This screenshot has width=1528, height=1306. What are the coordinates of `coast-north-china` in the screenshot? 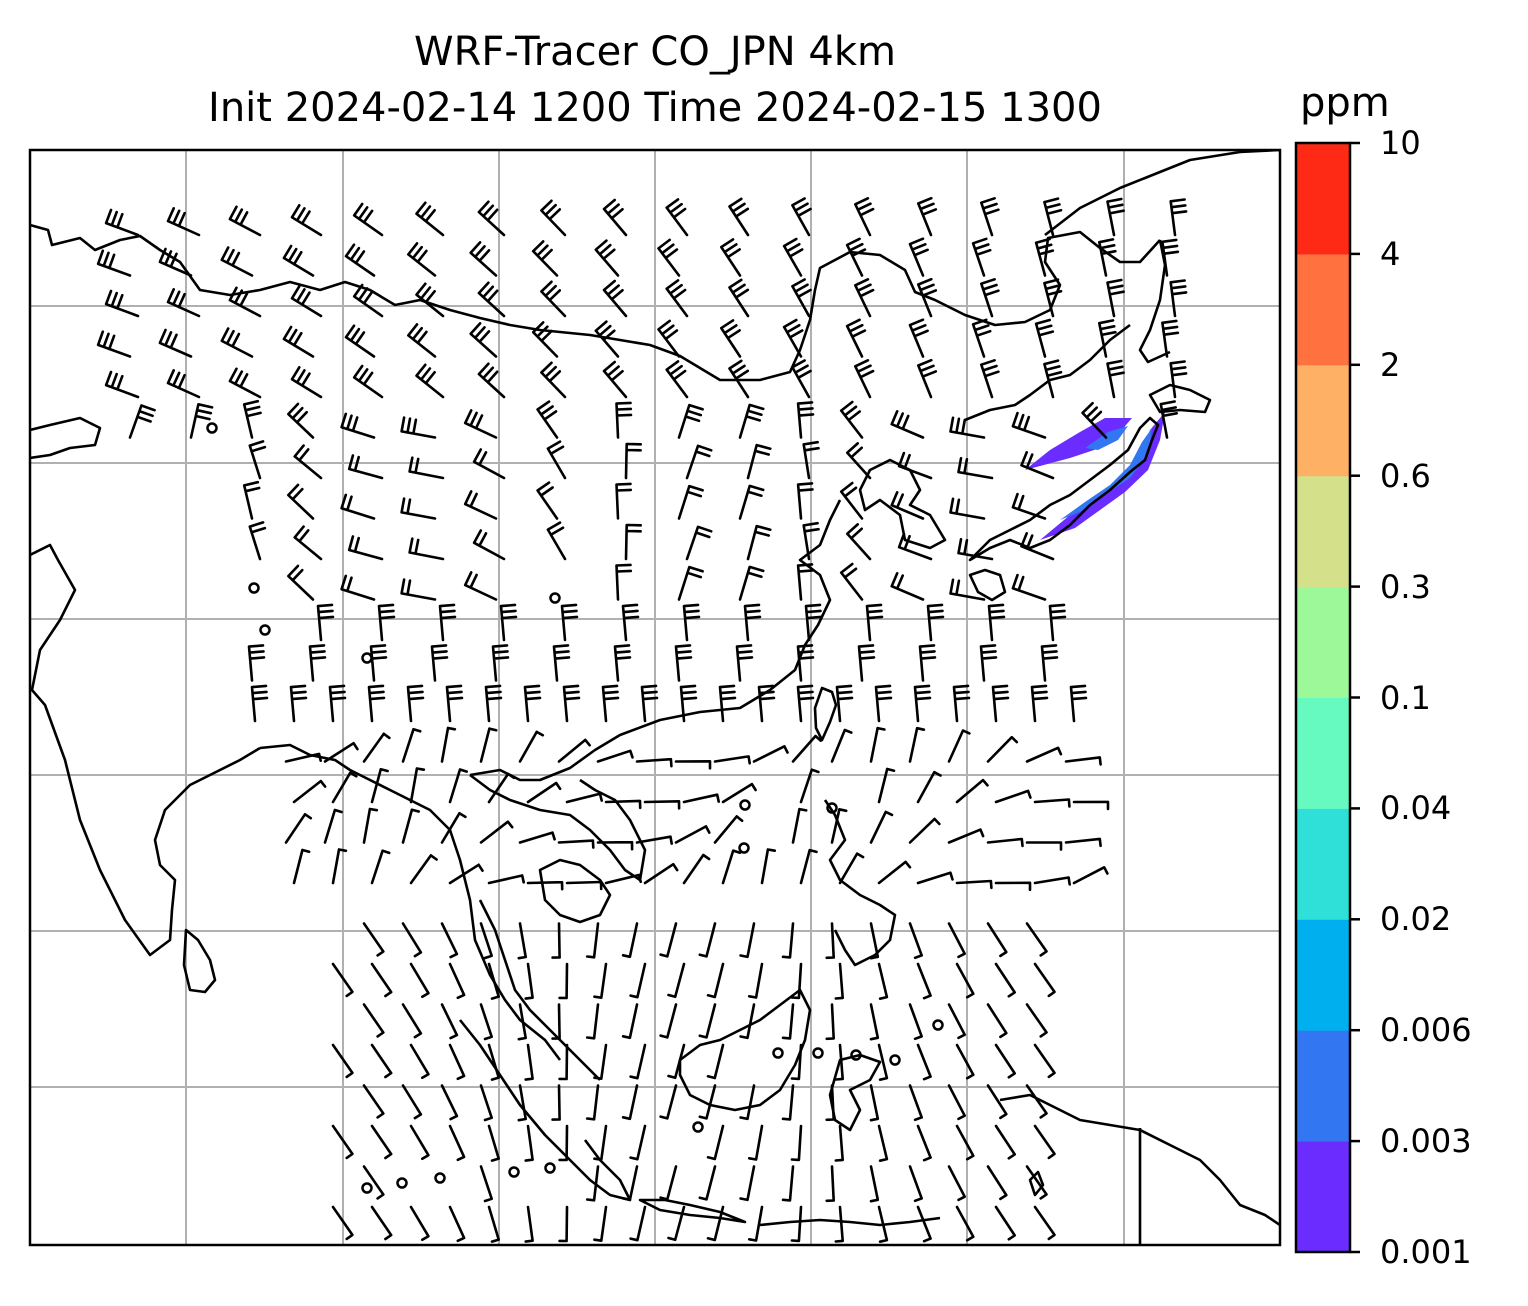 It's located at (66, 438).